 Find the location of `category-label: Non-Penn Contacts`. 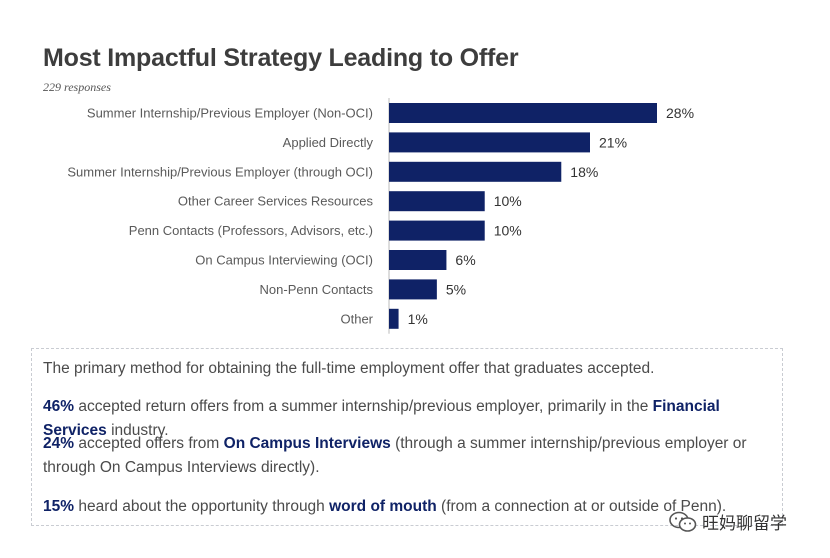

category-label: Non-Penn Contacts is located at coordinates (317, 289).